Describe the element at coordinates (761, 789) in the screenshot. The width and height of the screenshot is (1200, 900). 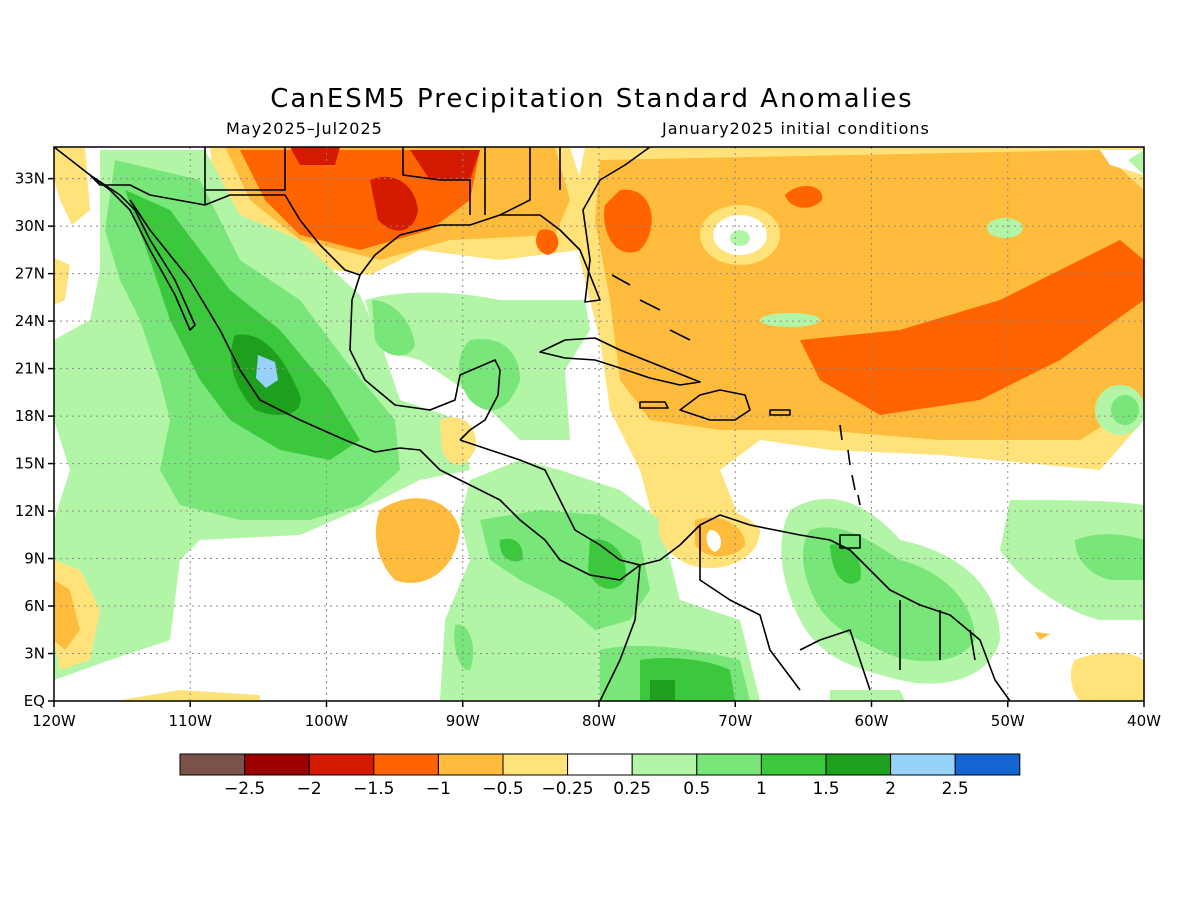
I see `colorbar-label: 1` at that location.